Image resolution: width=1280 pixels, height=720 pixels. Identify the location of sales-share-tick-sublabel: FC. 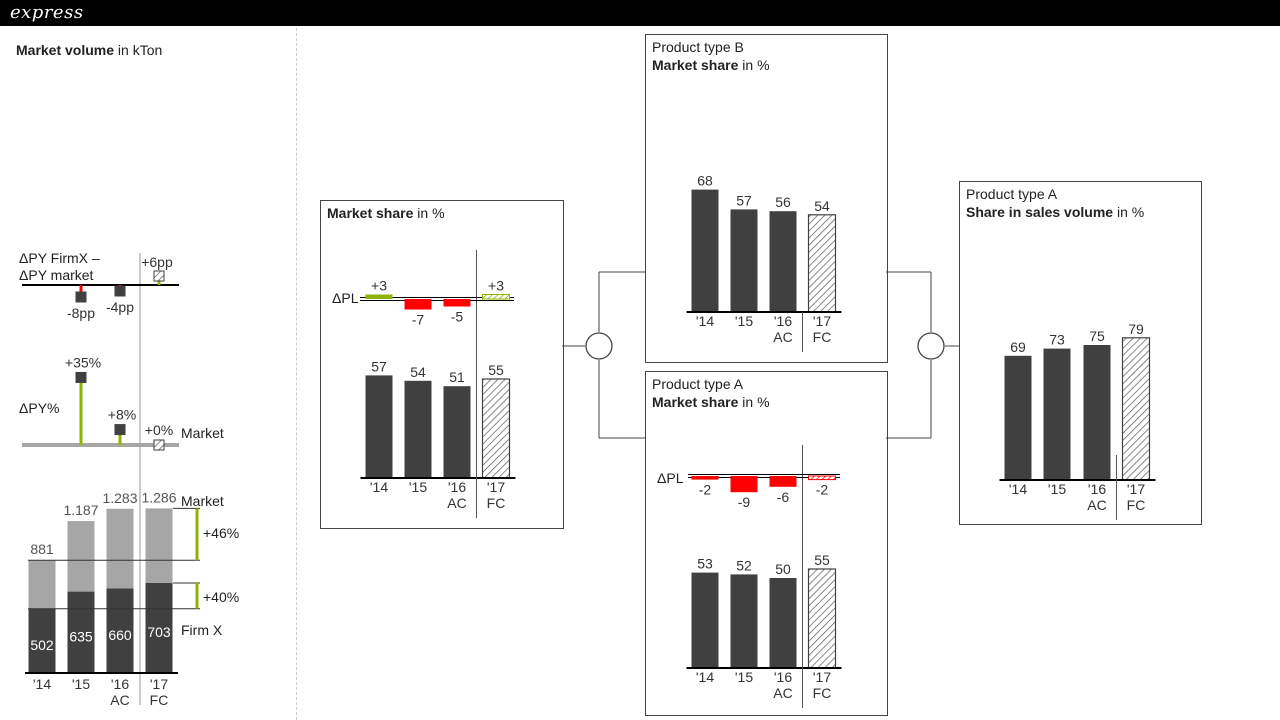
(1136, 505).